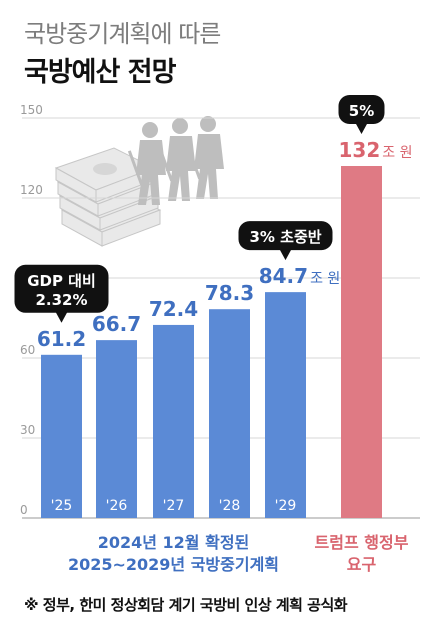 The width and height of the screenshot is (440, 625). I want to click on value-label: 66.7, so click(116, 324).